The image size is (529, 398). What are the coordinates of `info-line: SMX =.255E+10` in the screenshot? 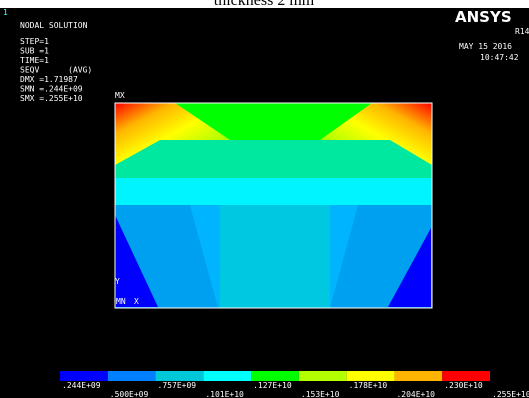 It's located at (51, 98).